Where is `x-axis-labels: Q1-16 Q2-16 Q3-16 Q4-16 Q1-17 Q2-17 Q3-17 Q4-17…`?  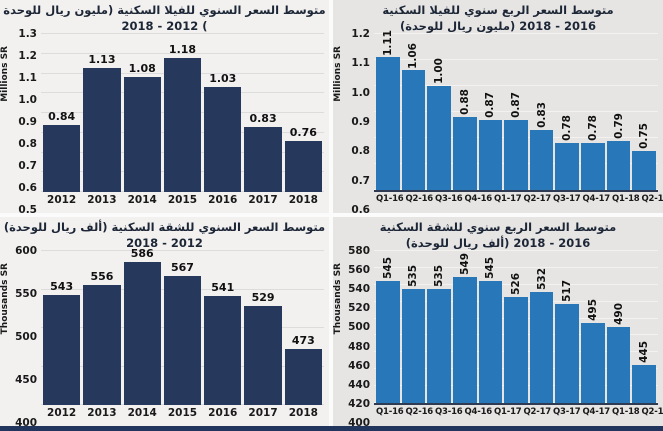 x-axis-labels: Q1-16 Q2-16 Q3-16 Q4-16 Q1-17 Q2-17 Q3-17 Q4-17… is located at coordinates (518, 202).